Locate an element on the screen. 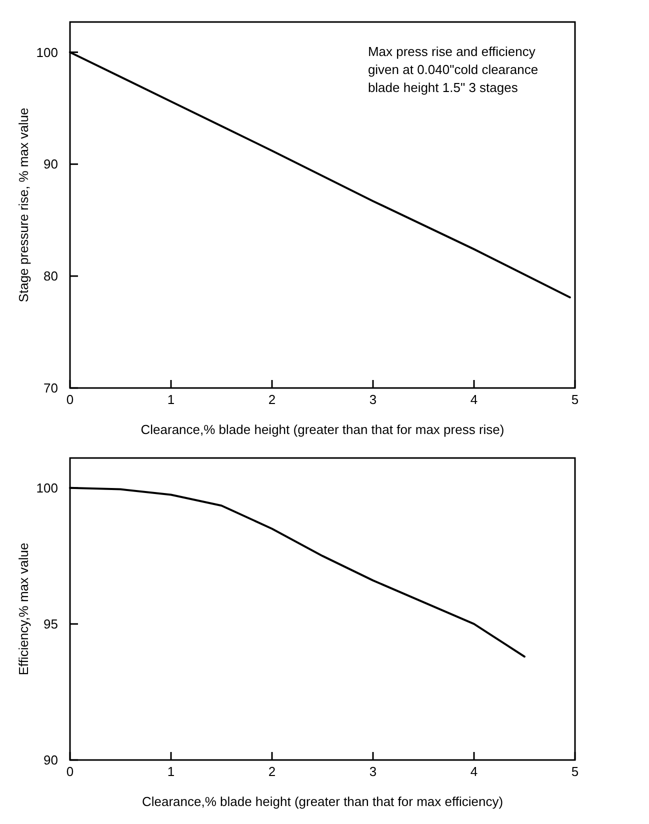 The width and height of the screenshot is (649, 824). x-axis-title: Clearance,% blade height (greater than that for max efficiency) is located at coordinates (323, 801).